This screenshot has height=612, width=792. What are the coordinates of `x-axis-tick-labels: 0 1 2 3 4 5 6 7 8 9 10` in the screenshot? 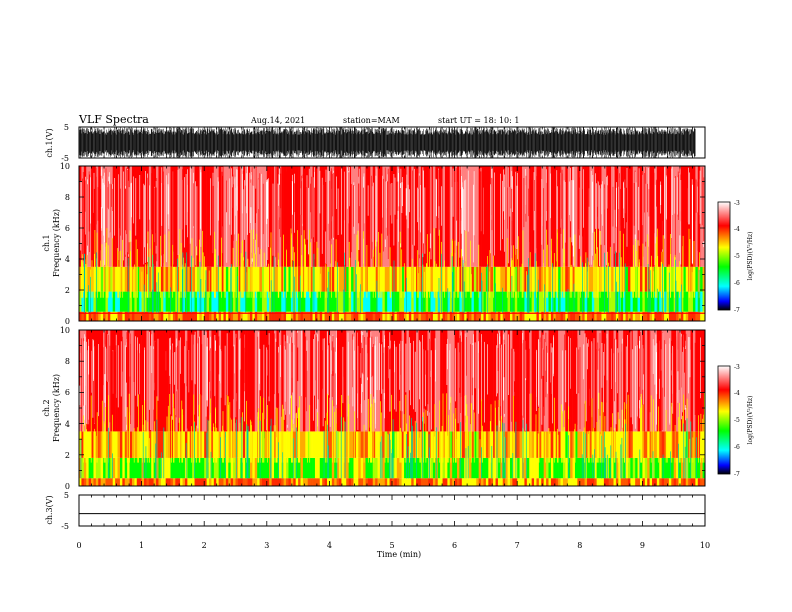 It's located at (393, 545).